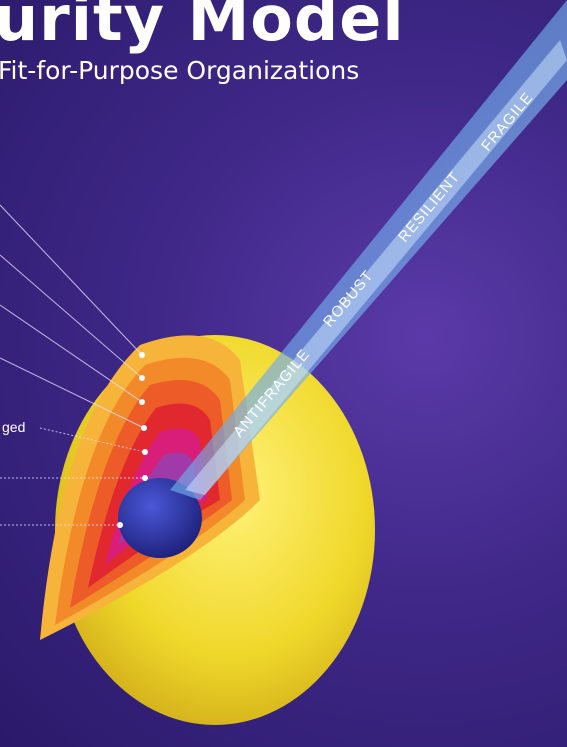 The height and width of the screenshot is (747, 567). I want to click on side-label-partial: ged, so click(13, 427).